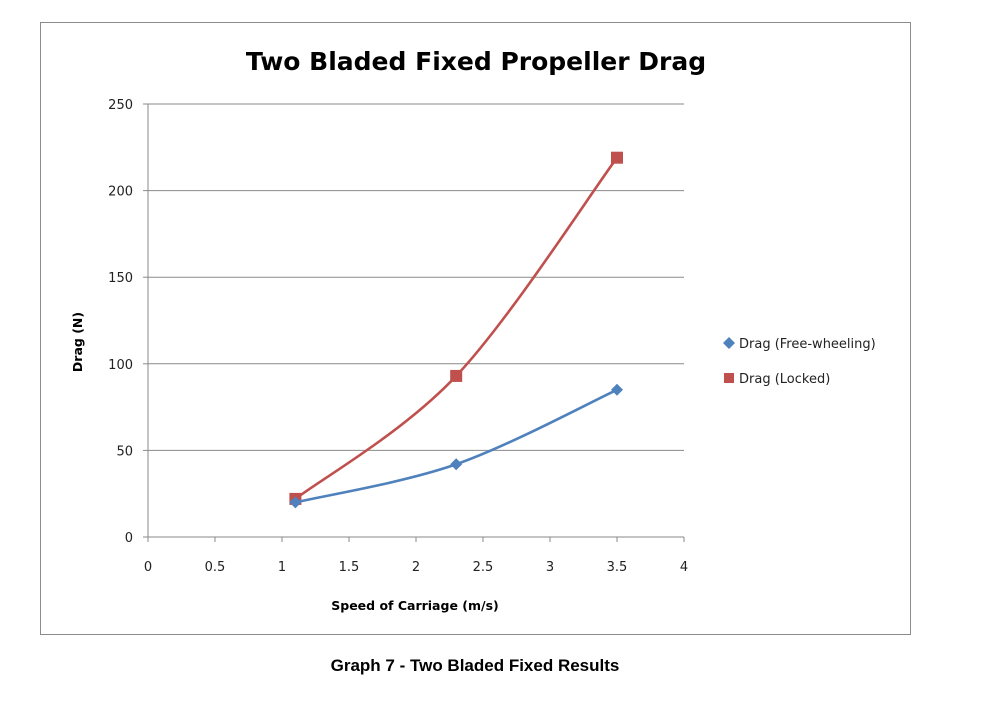  What do you see at coordinates (784, 379) in the screenshot?
I see `legend-label-drag-locked: Drag (Locked)` at bounding box center [784, 379].